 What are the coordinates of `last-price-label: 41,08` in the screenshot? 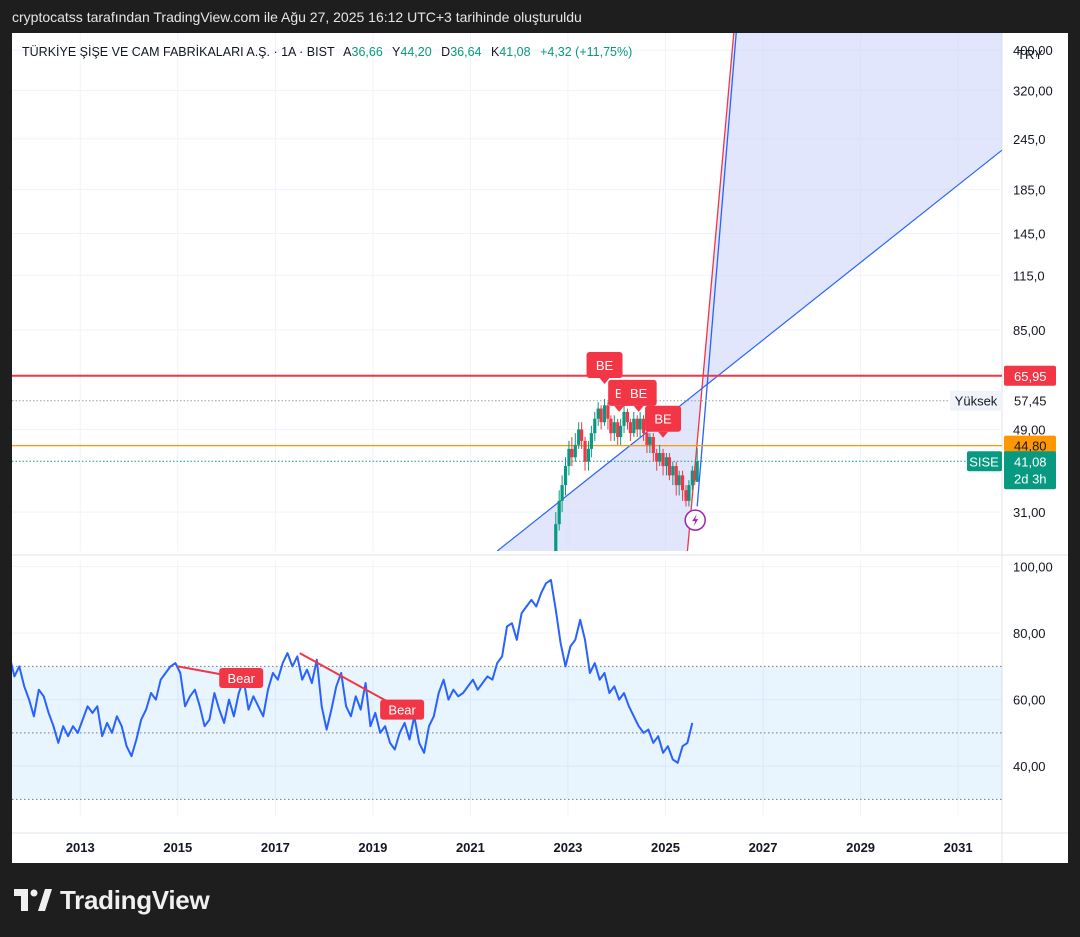 It's located at (1030, 461).